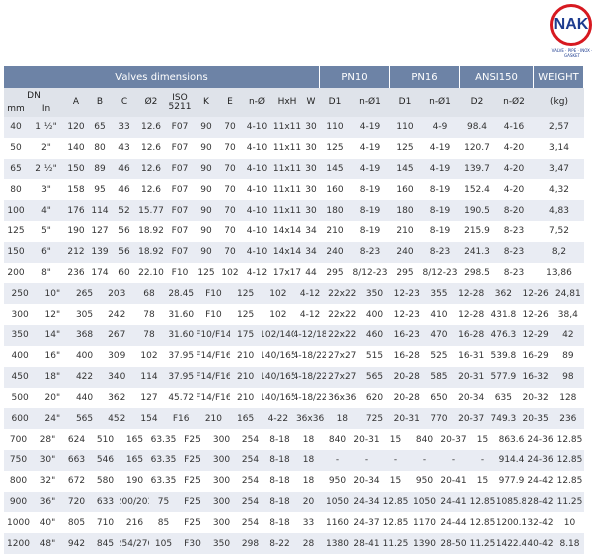  I want to click on table-cell: 28-42, so click(540, 501).